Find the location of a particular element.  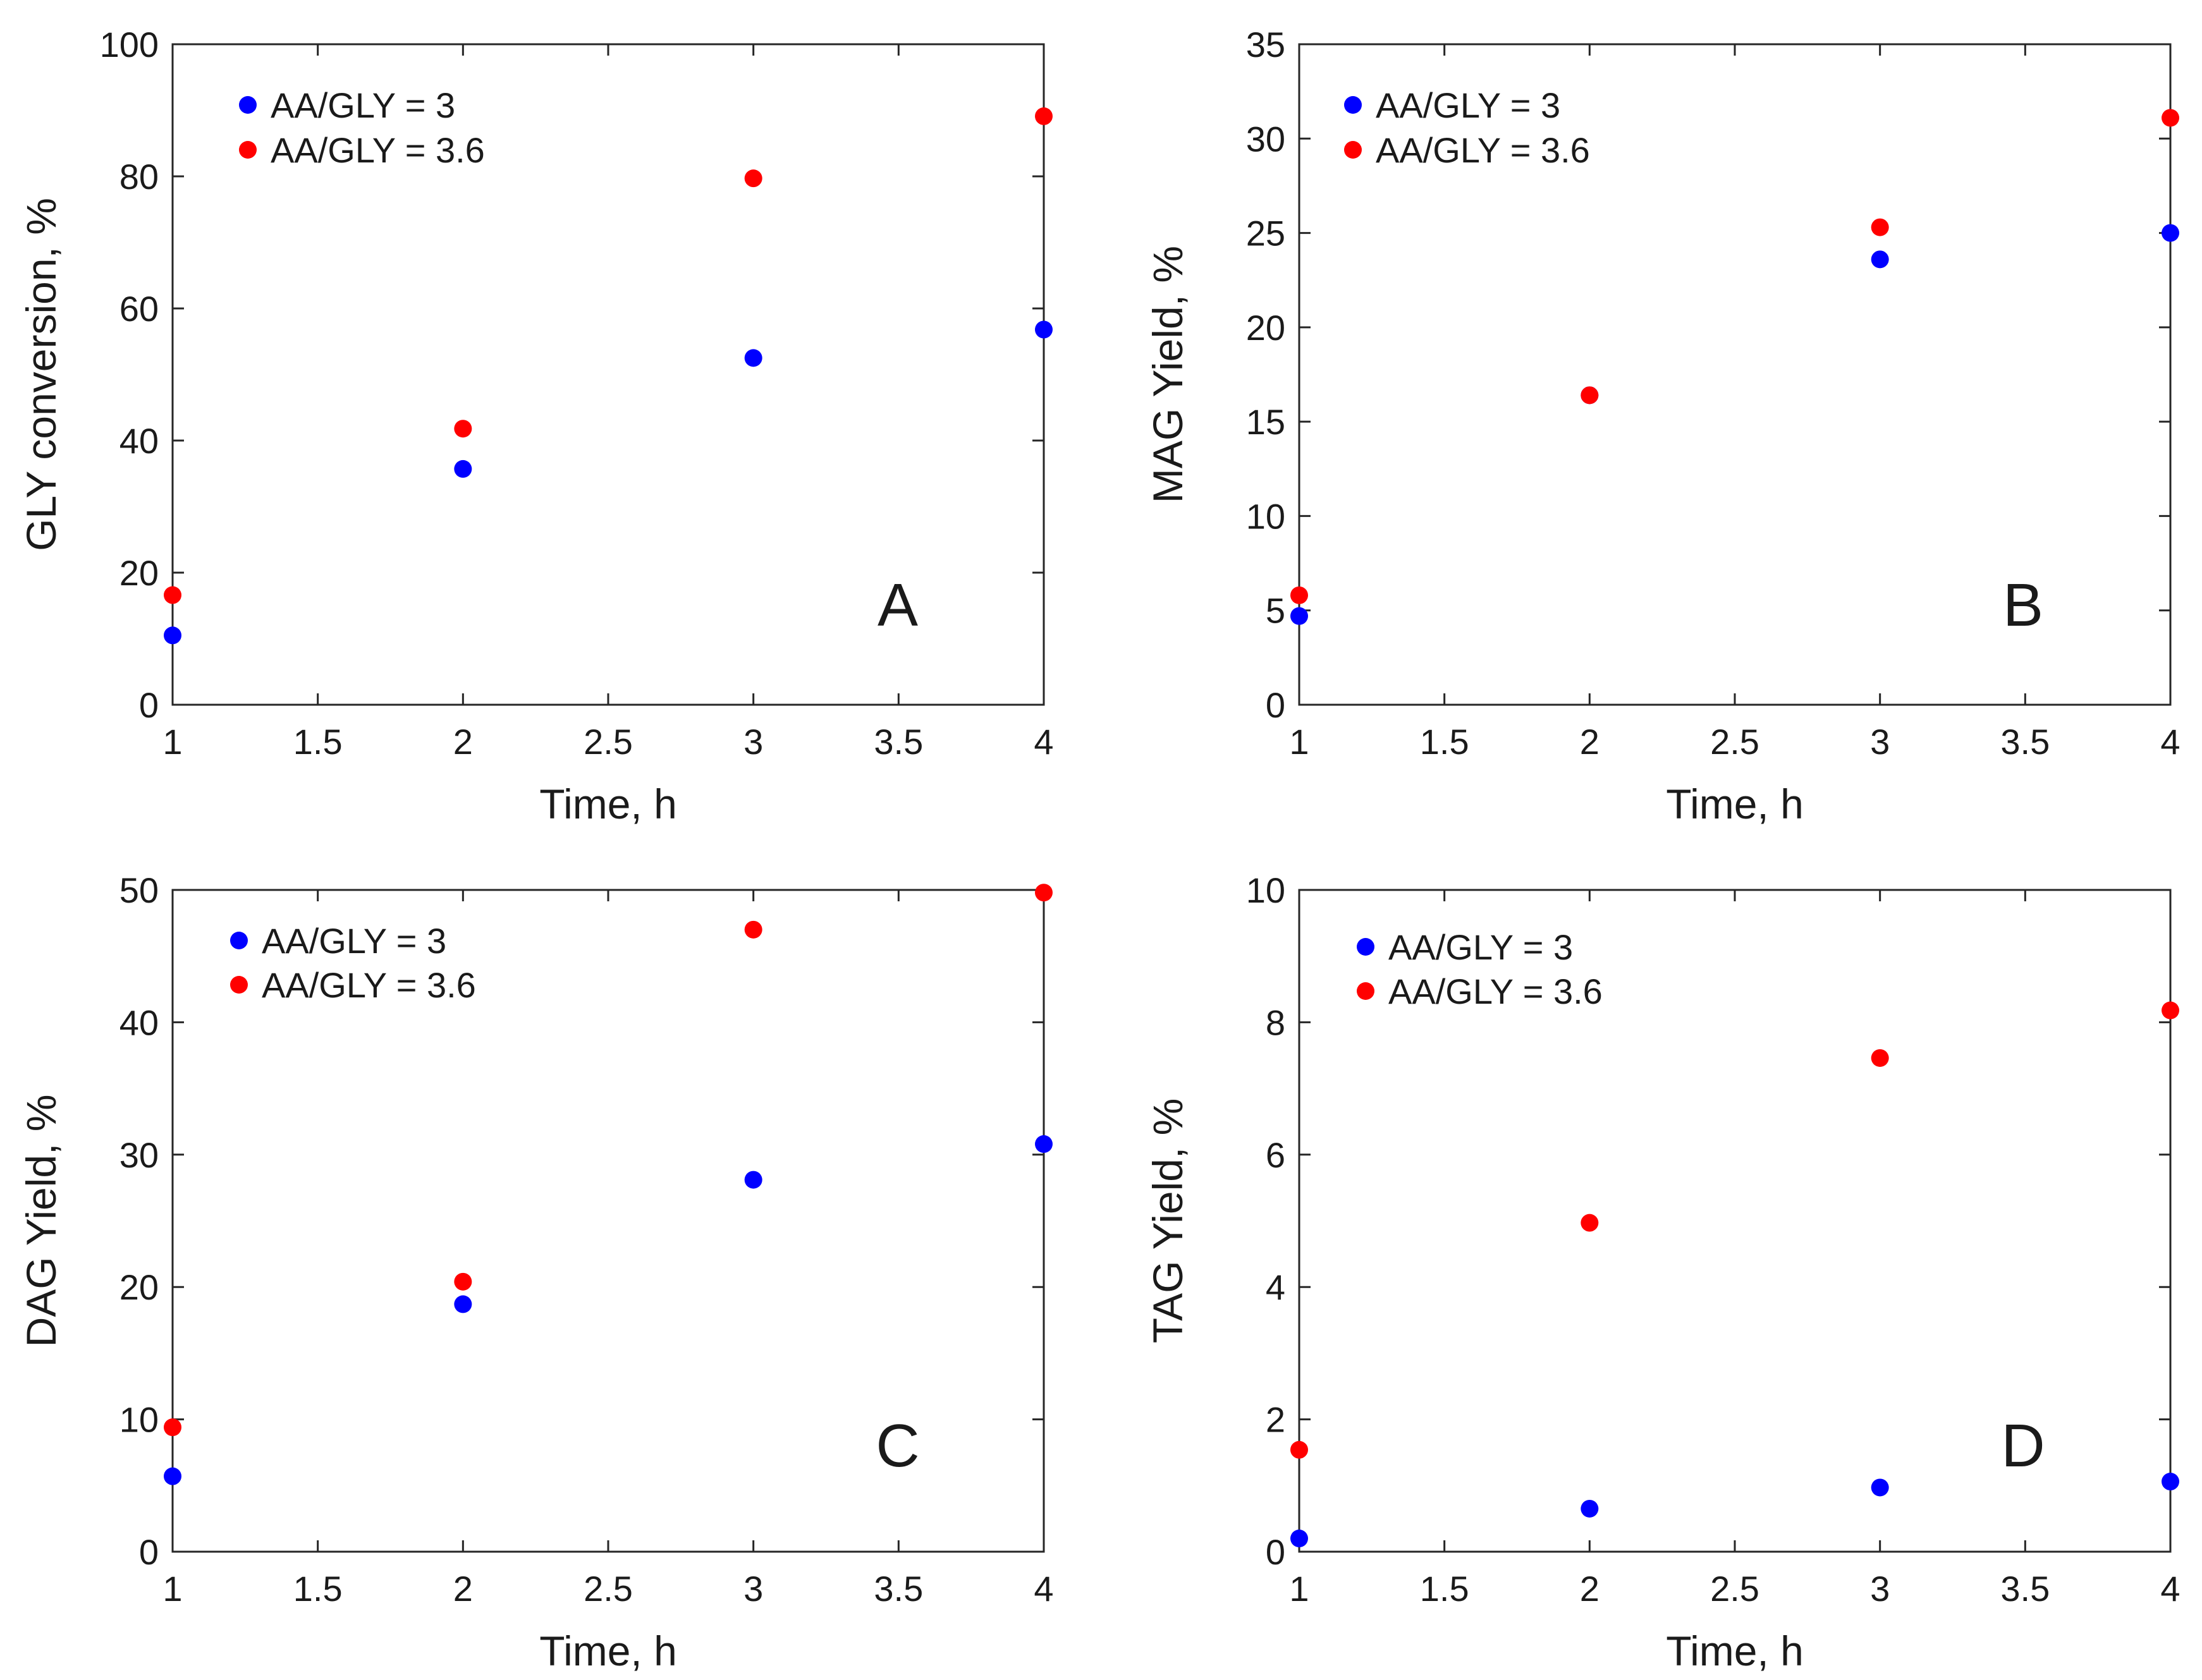

y-axis-title: GLY conversion, % is located at coordinates (41, 374).